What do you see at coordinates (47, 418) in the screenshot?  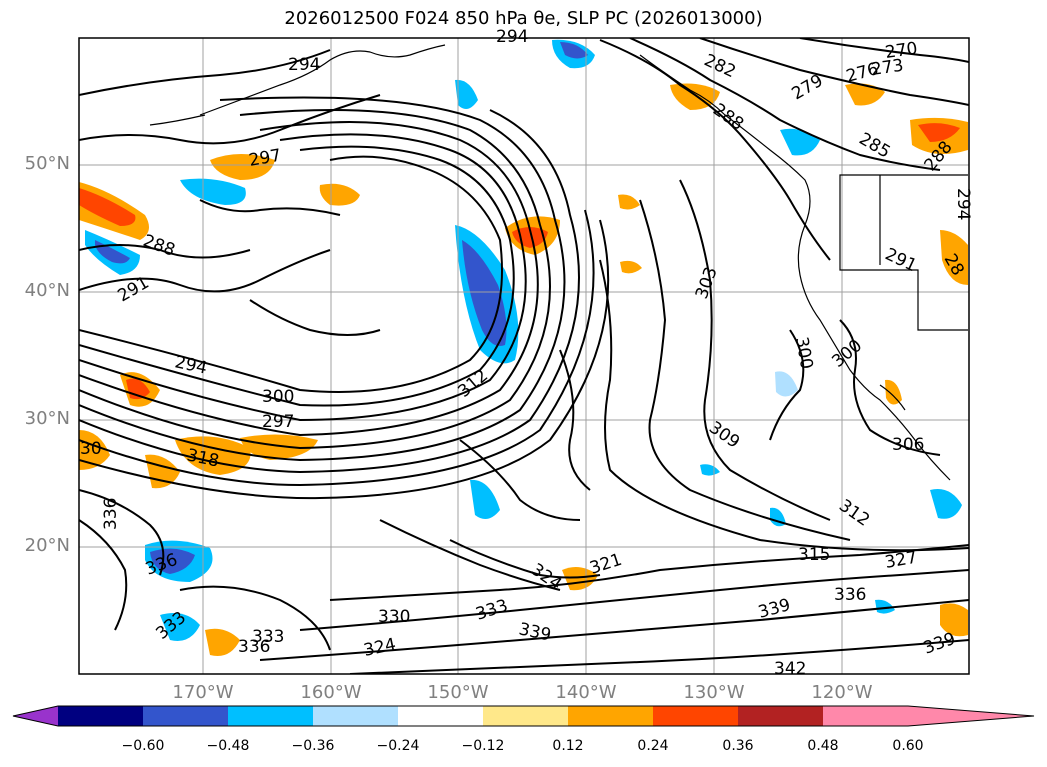 I see `lat-label: 30°N` at bounding box center [47, 418].